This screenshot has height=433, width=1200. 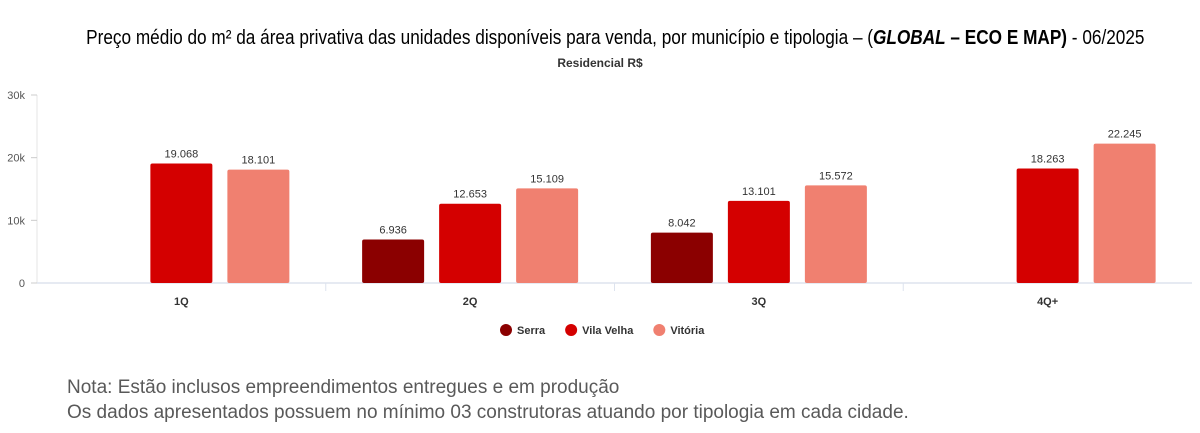 What do you see at coordinates (16, 221) in the screenshot?
I see `y-tick-label: 10k` at bounding box center [16, 221].